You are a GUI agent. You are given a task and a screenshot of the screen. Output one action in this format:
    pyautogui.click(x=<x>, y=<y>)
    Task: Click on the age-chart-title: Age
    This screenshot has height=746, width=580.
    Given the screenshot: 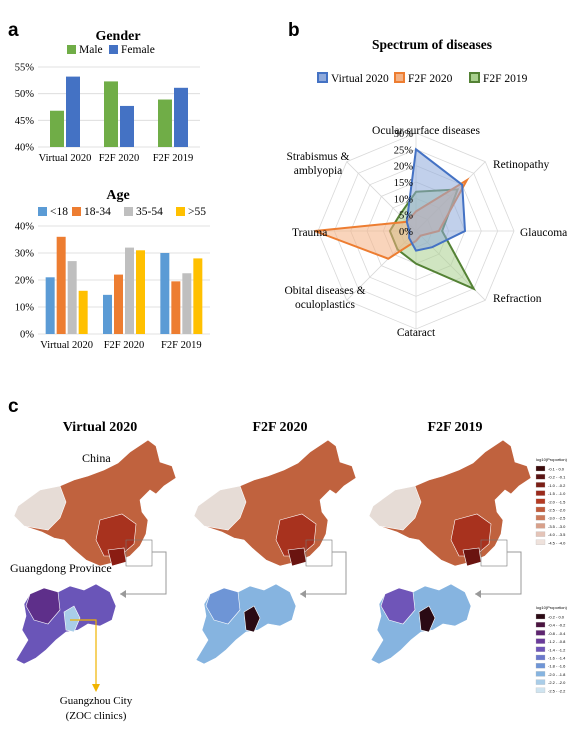 What is the action you would take?
    pyautogui.click(x=117, y=195)
    